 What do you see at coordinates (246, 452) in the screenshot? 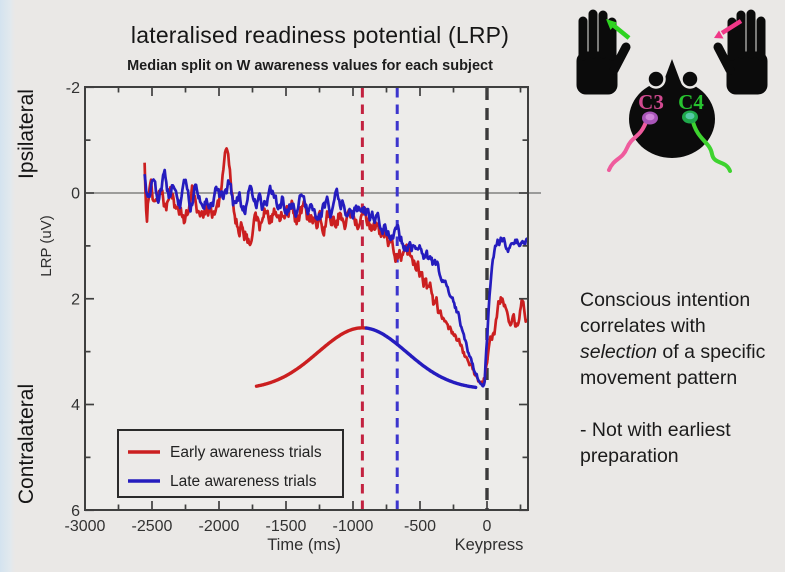
I see `legend-label-early: Early awareness trials` at bounding box center [246, 452].